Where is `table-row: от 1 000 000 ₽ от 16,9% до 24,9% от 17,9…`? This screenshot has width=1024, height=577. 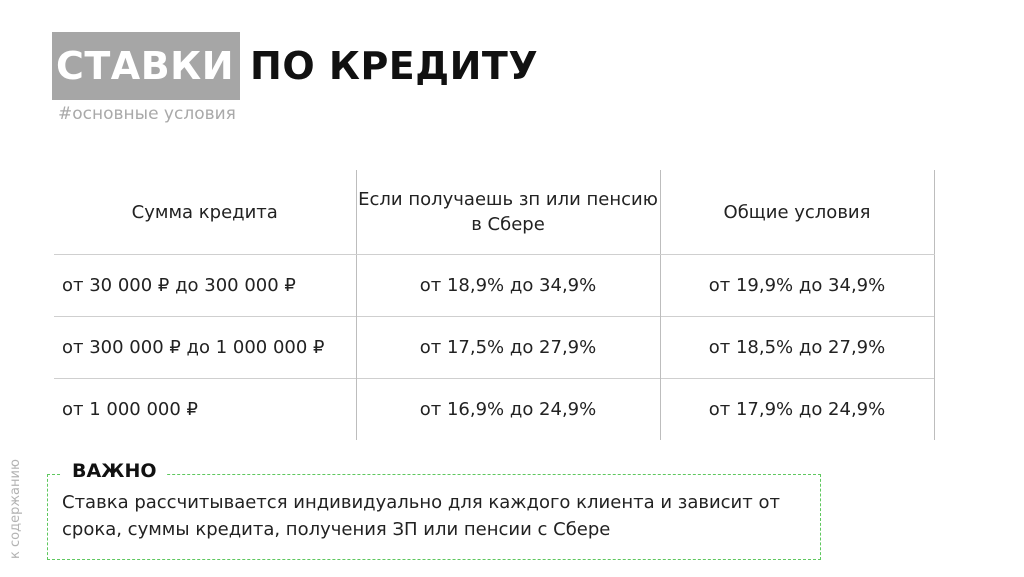 table-row: от 1 000 000 ₽ от 16,9% до 24,9% от 17,9… is located at coordinates (494, 409).